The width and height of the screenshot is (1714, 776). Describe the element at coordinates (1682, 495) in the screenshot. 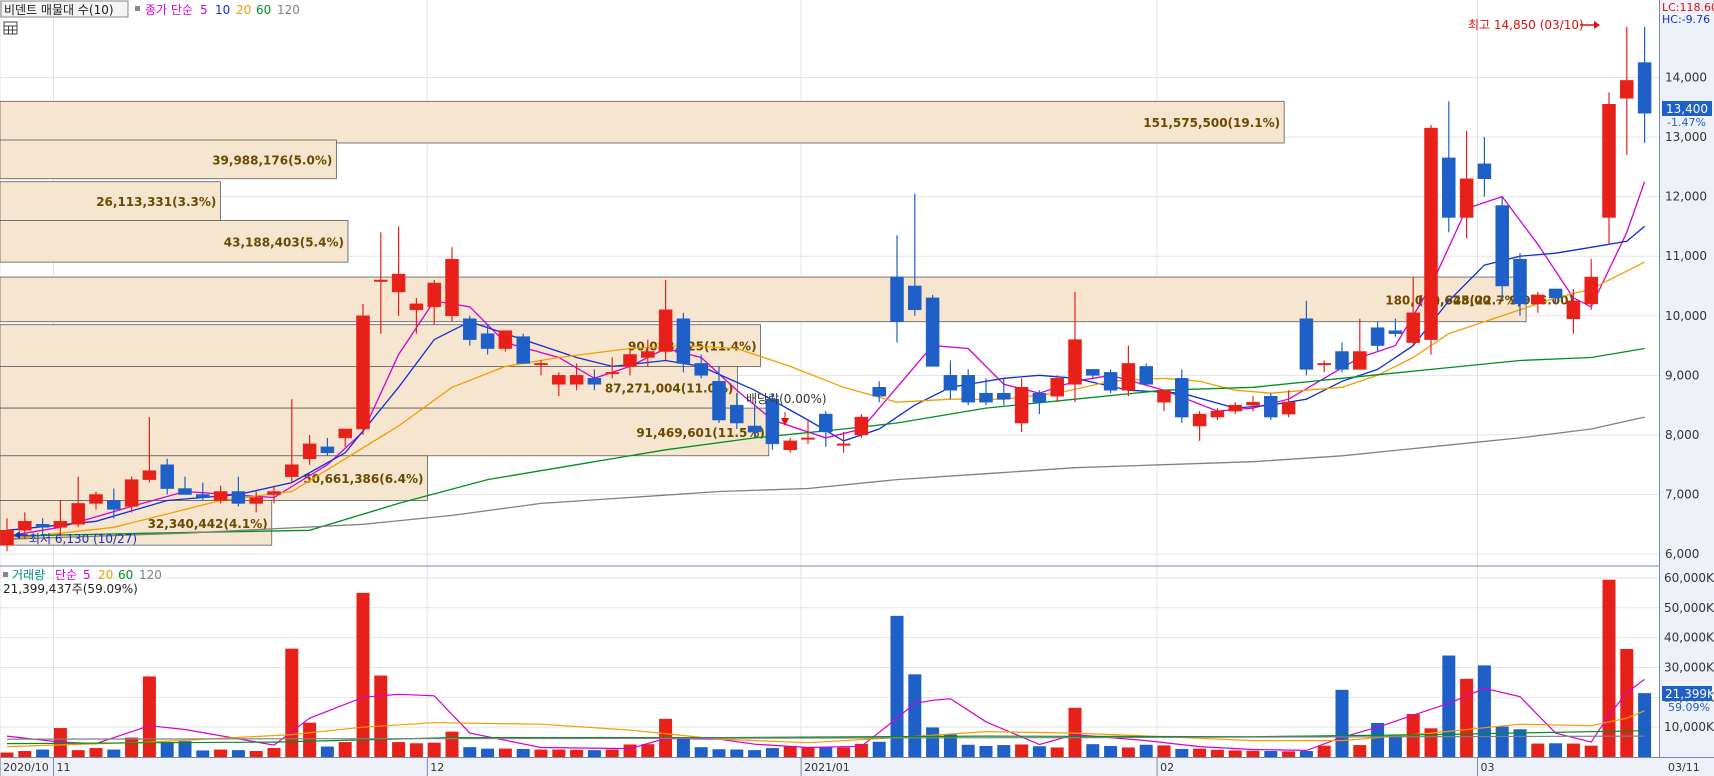

I see `y-tick-label: 7,000` at that location.